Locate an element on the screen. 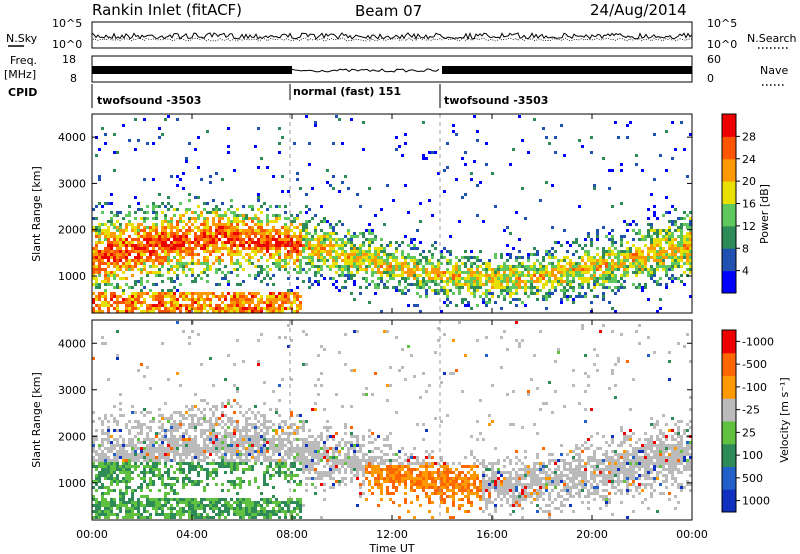 Image resolution: width=800 pixels, height=554 pixels. velocity-ytick-0: 1000 is located at coordinates (72, 483).